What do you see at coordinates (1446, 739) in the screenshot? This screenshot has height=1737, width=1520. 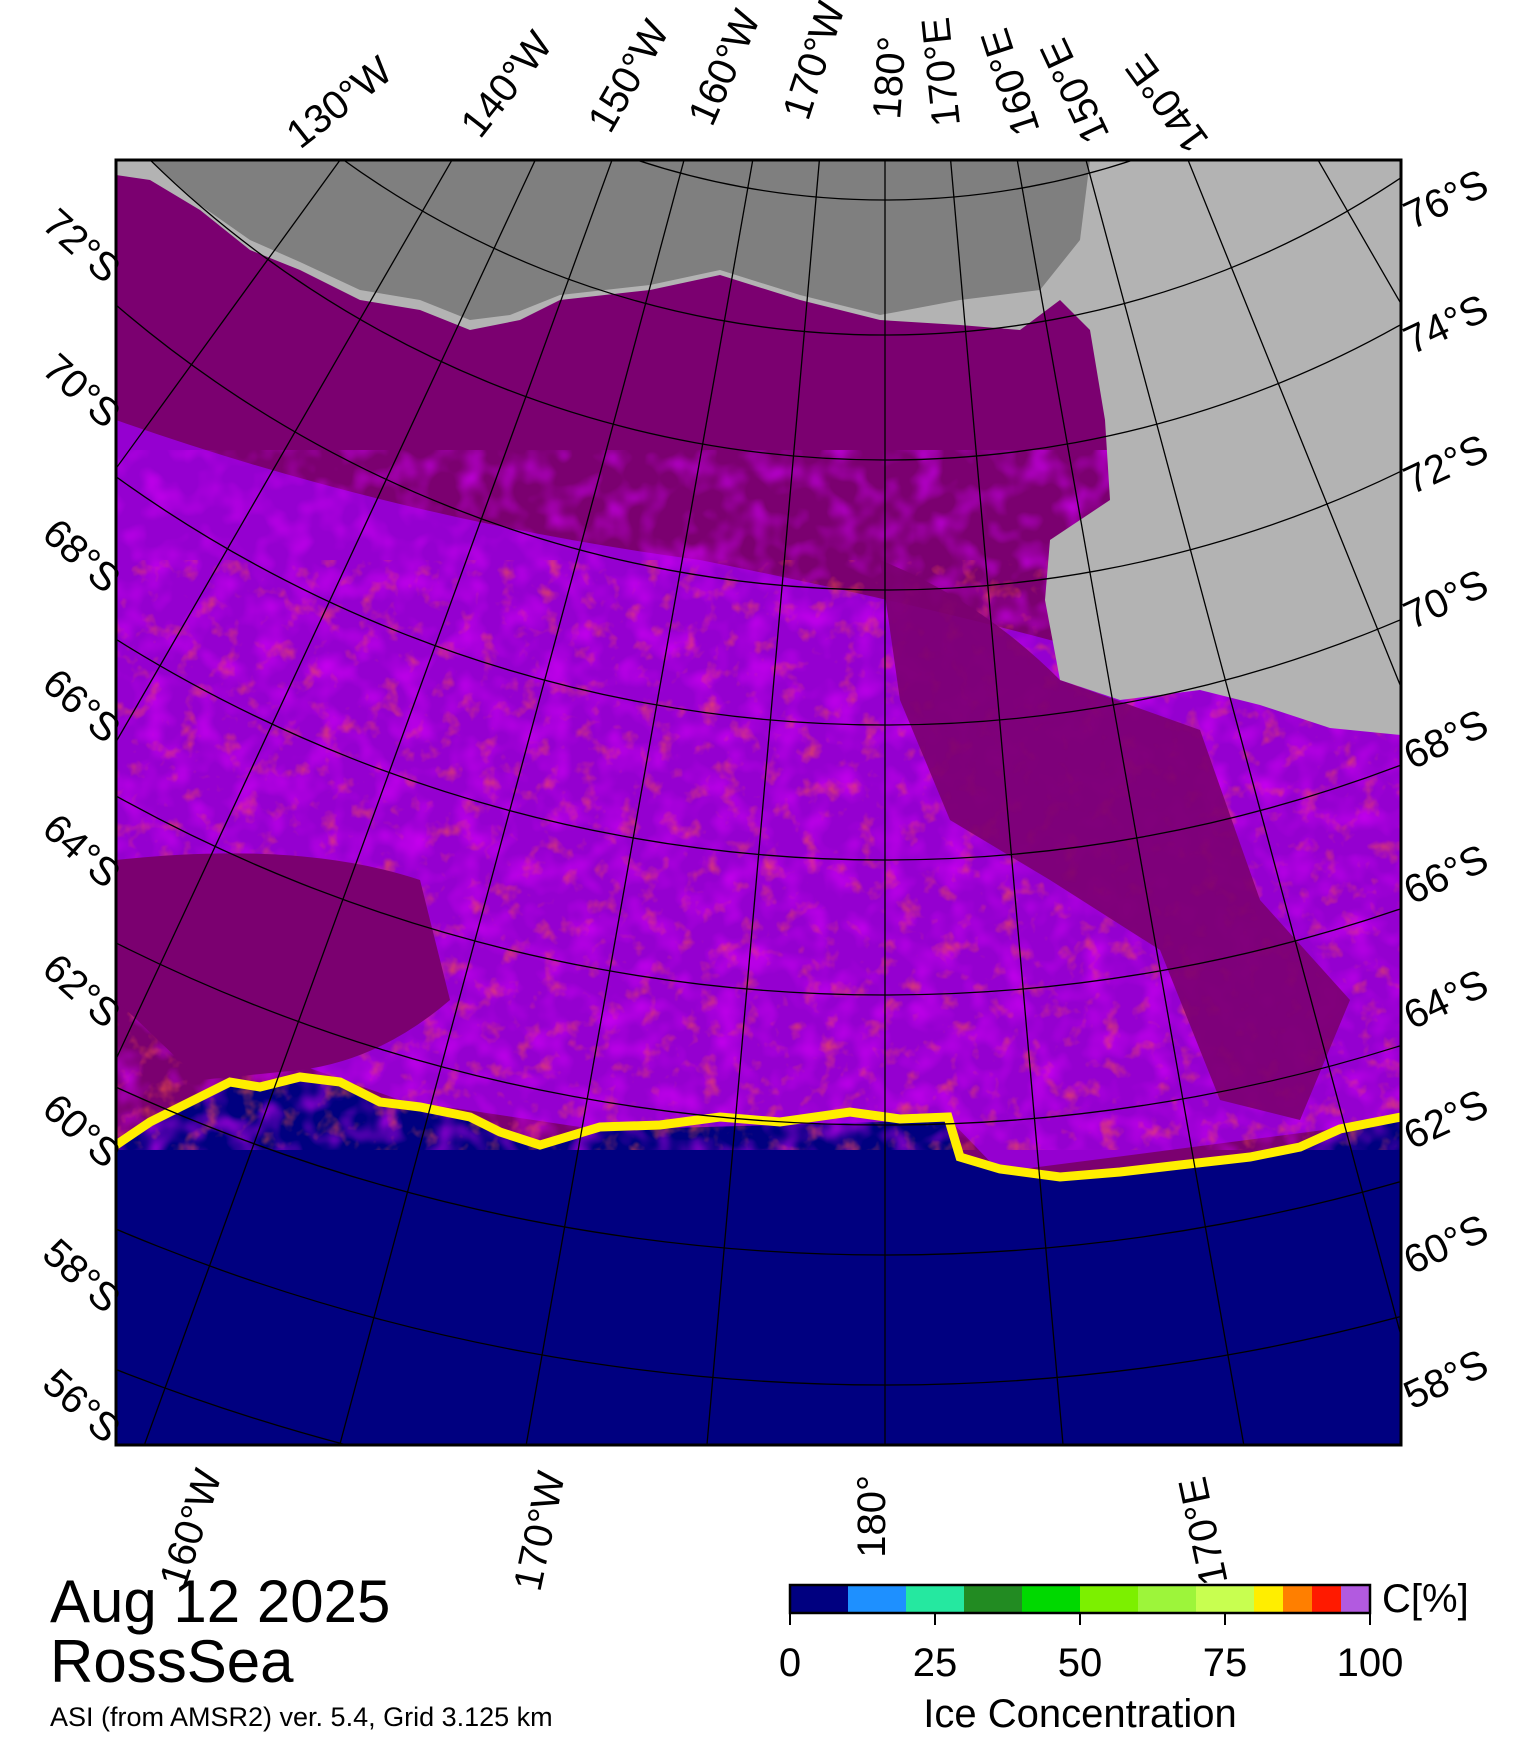 I see `right-latitude-label: 68°S` at bounding box center [1446, 739].